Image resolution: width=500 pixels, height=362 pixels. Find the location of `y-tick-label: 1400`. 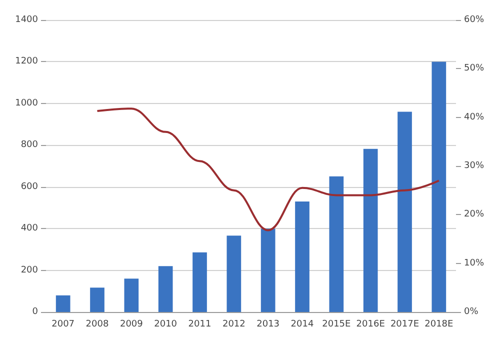

y-tick-label: 1400 is located at coordinates (26, 20).